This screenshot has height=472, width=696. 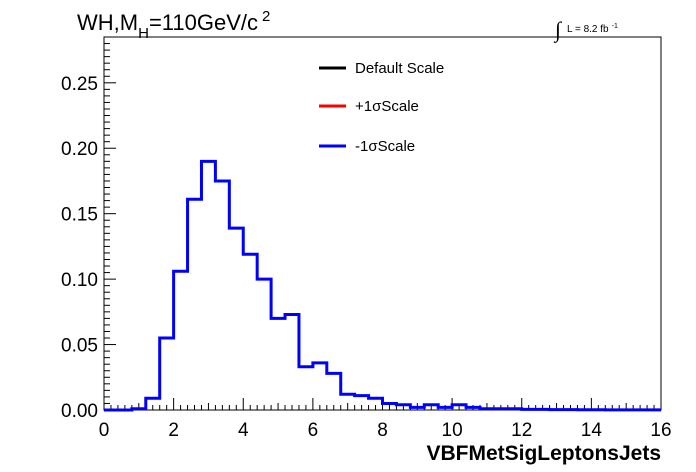 I want to click on legend: Default Scale +1σScale -1σScale, so click(x=381, y=107).